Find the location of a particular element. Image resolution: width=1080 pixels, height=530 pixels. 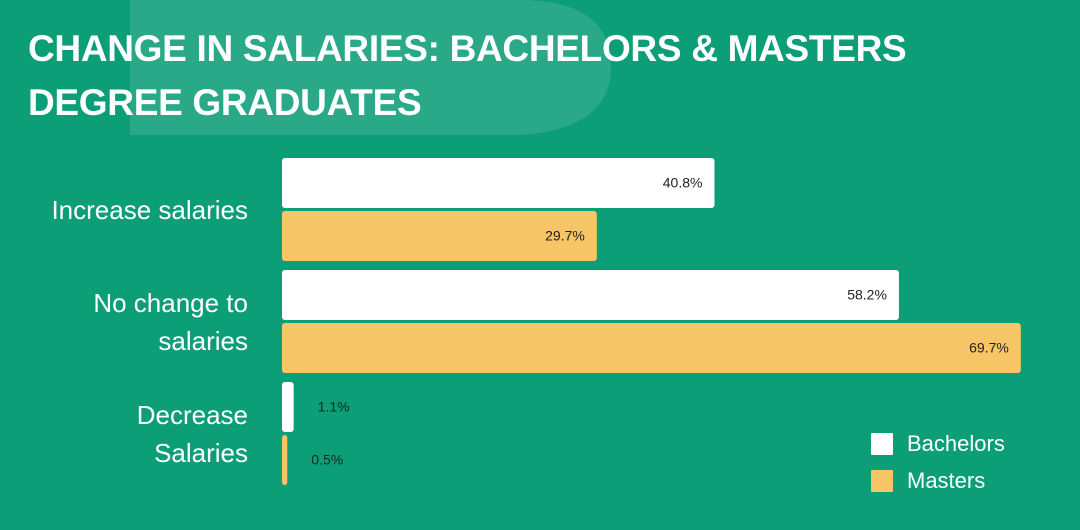

category-label: Increase salaries is located at coordinates (149, 209).